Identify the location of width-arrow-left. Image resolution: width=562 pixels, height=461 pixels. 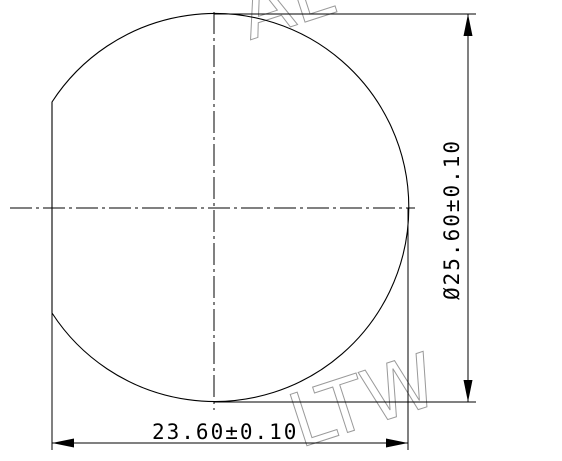
(63, 443).